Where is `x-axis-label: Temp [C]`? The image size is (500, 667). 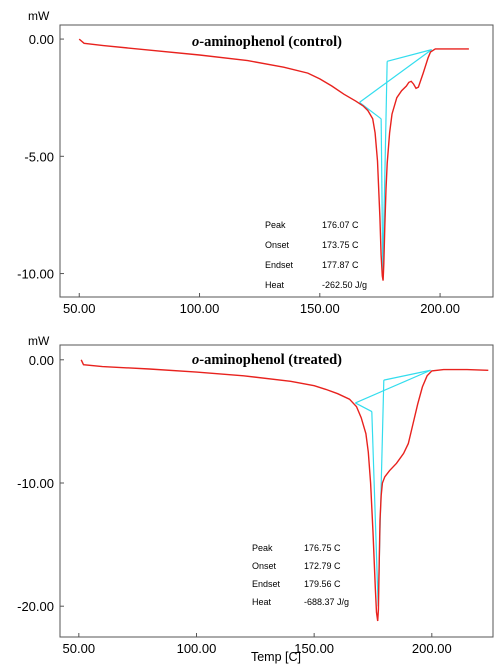
x-axis-label: Temp [C] is located at coordinates (276, 657).